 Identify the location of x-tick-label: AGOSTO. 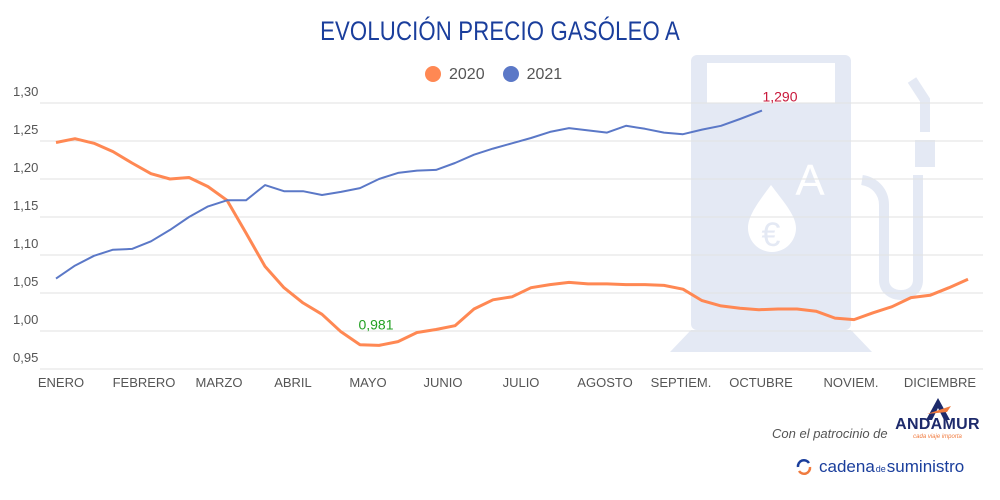
(604, 382).